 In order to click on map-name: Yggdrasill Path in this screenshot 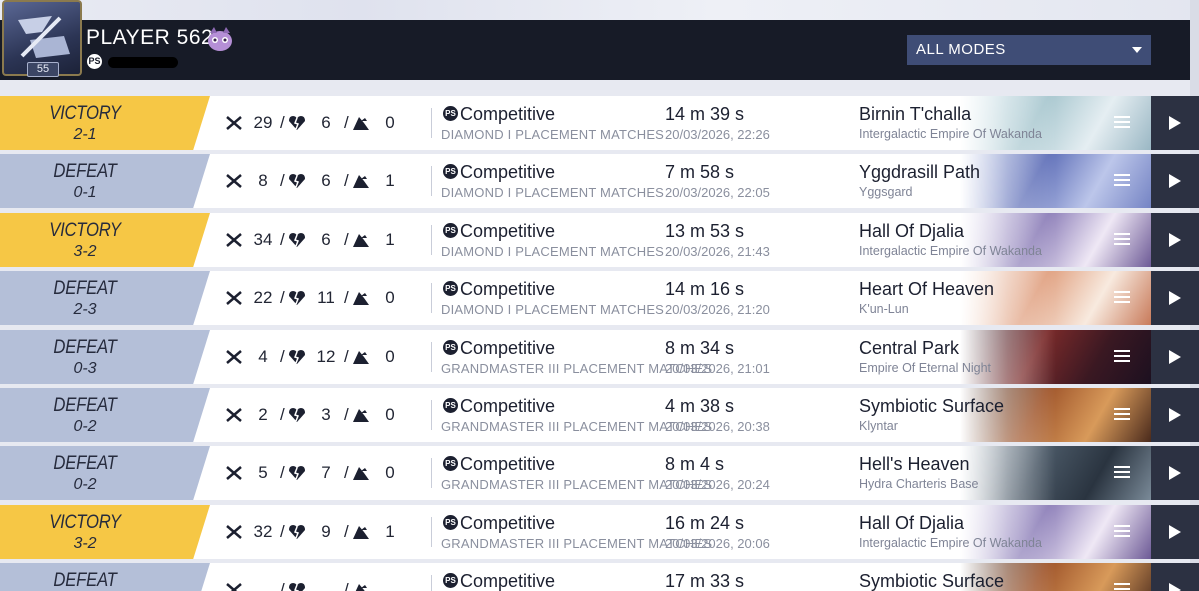, I will do `click(920, 172)`.